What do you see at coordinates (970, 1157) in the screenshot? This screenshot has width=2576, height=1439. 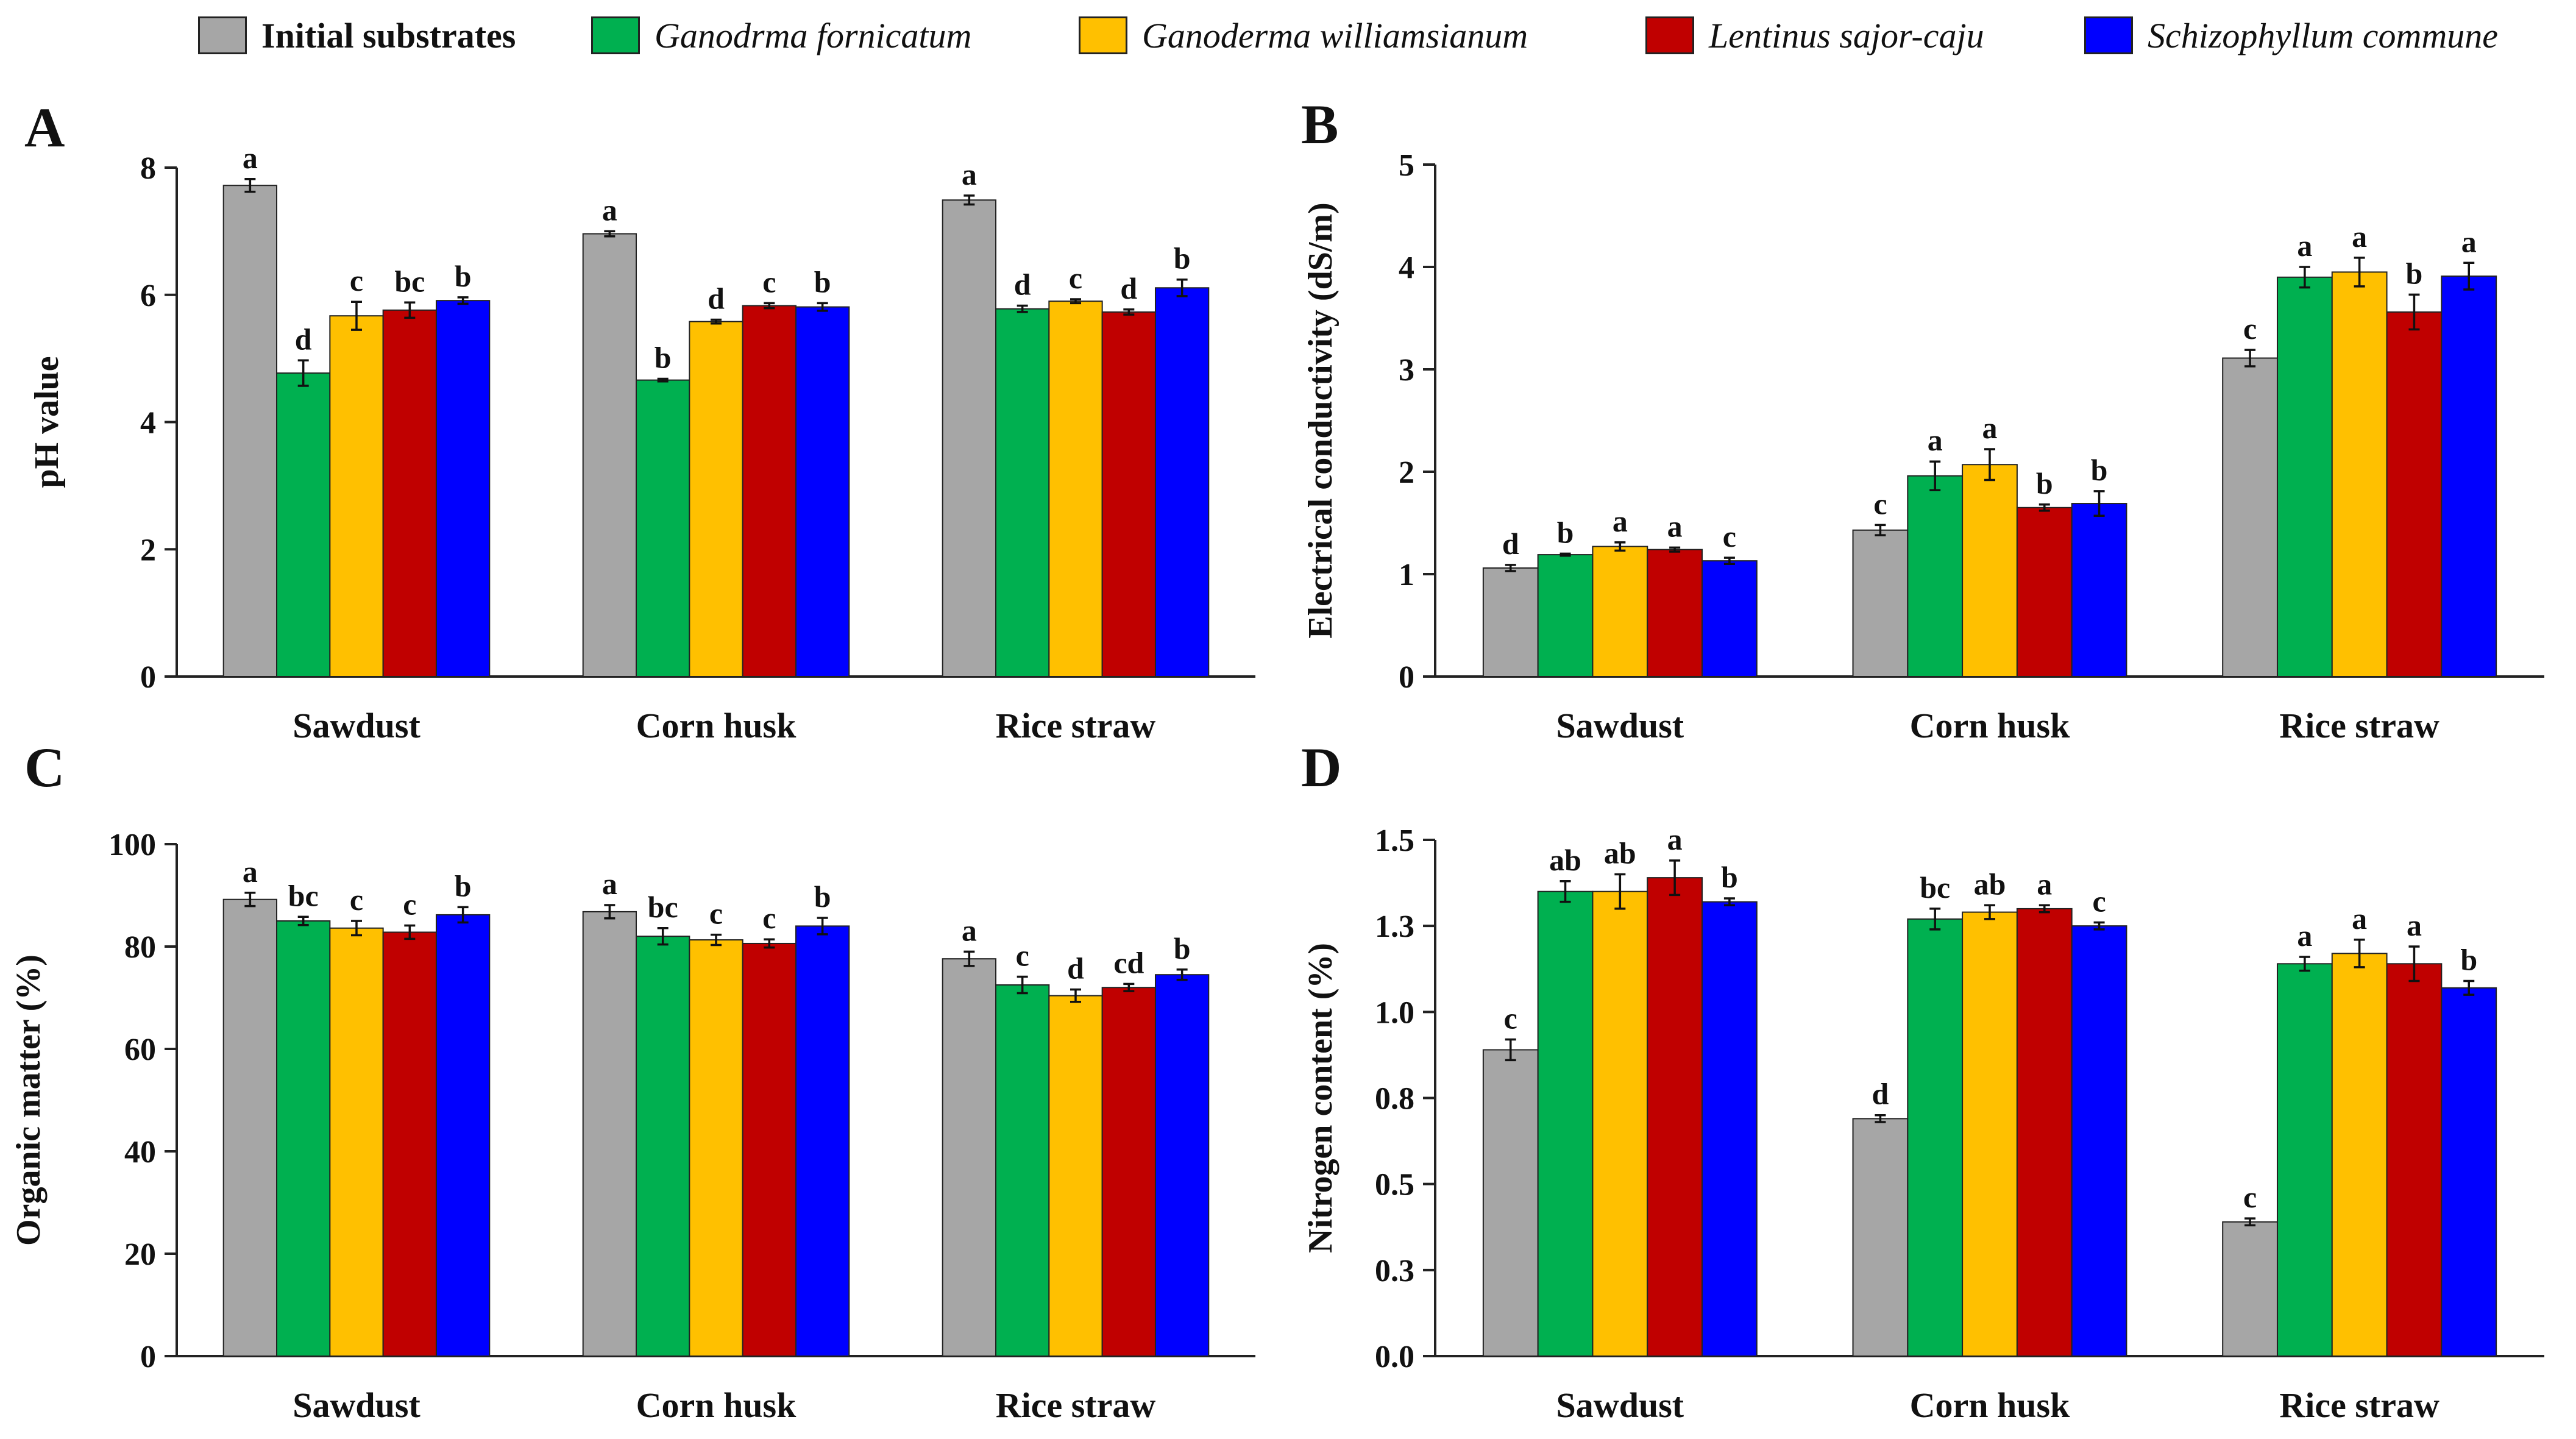 I see `bar-c-rice-straw-initial-substrates` at bounding box center [970, 1157].